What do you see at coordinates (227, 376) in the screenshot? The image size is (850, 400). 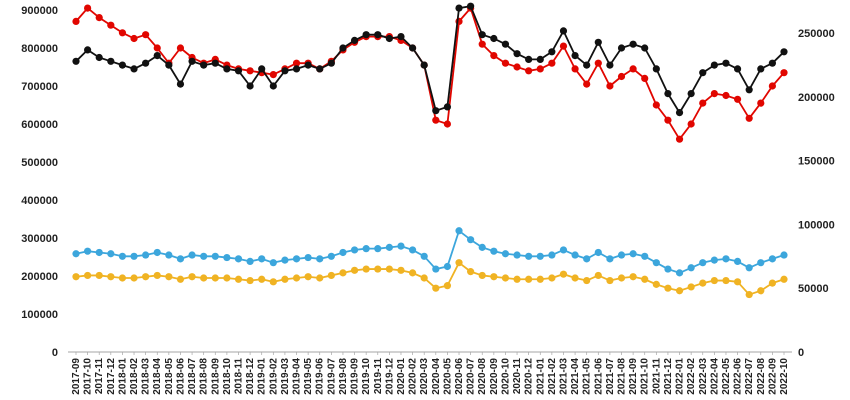 I see `x-tick-label: 2018-10` at bounding box center [227, 376].